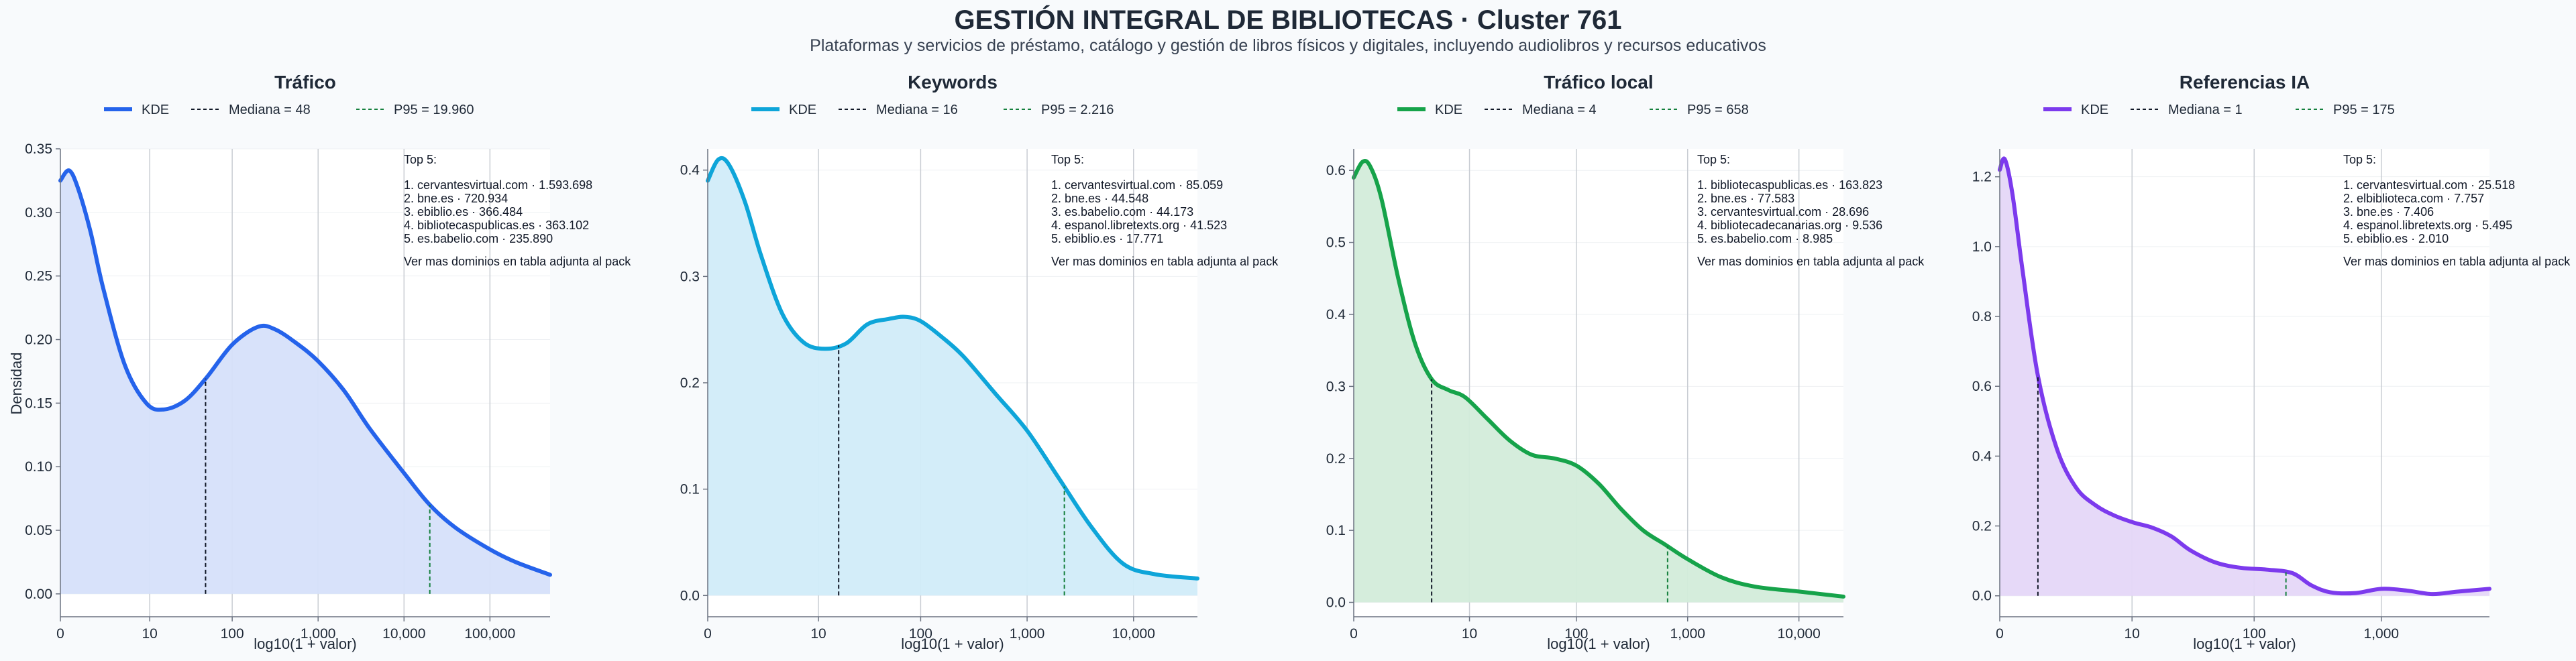 This screenshot has width=2576, height=661. I want to click on y-tick-label: 0.05, so click(38, 530).